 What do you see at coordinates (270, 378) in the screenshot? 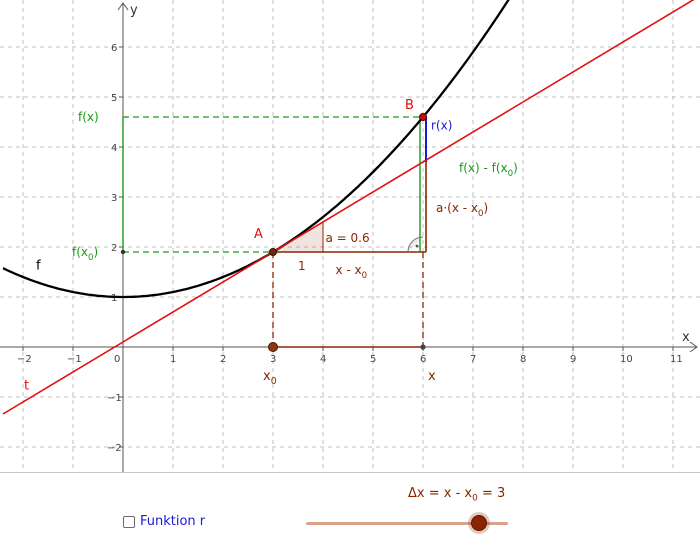
I see `x0-label: x0` at bounding box center [270, 378].